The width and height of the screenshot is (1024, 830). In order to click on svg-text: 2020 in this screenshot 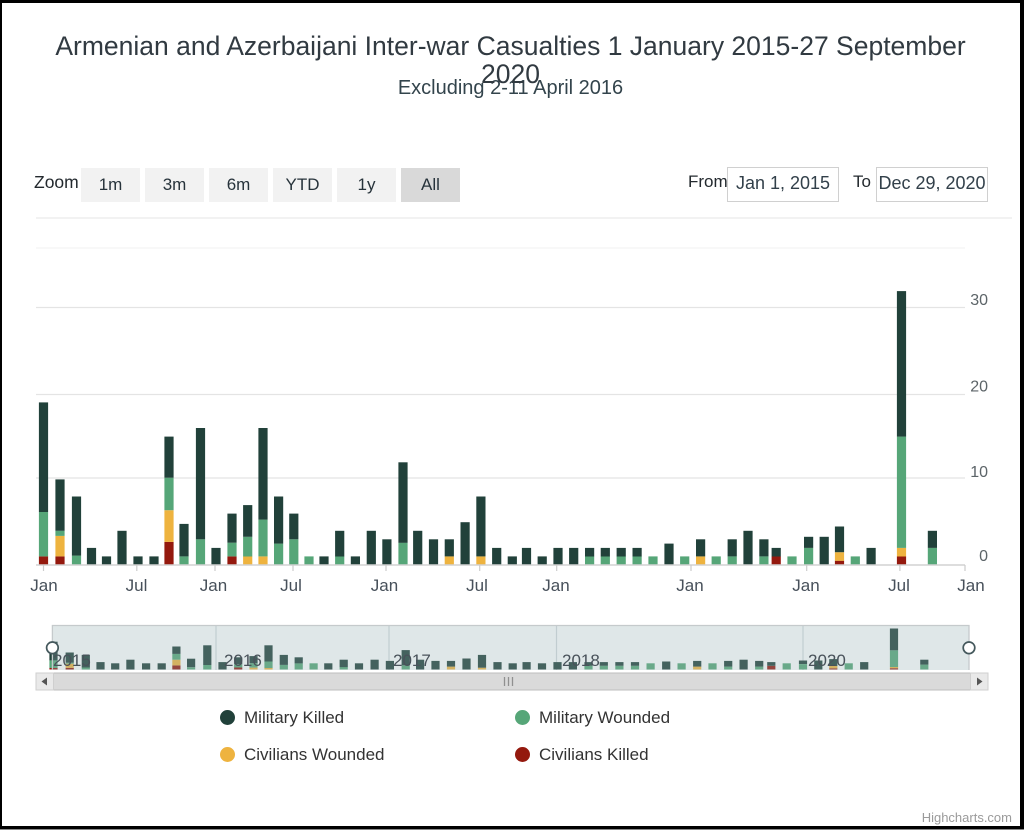, I will do `click(827, 660)`.